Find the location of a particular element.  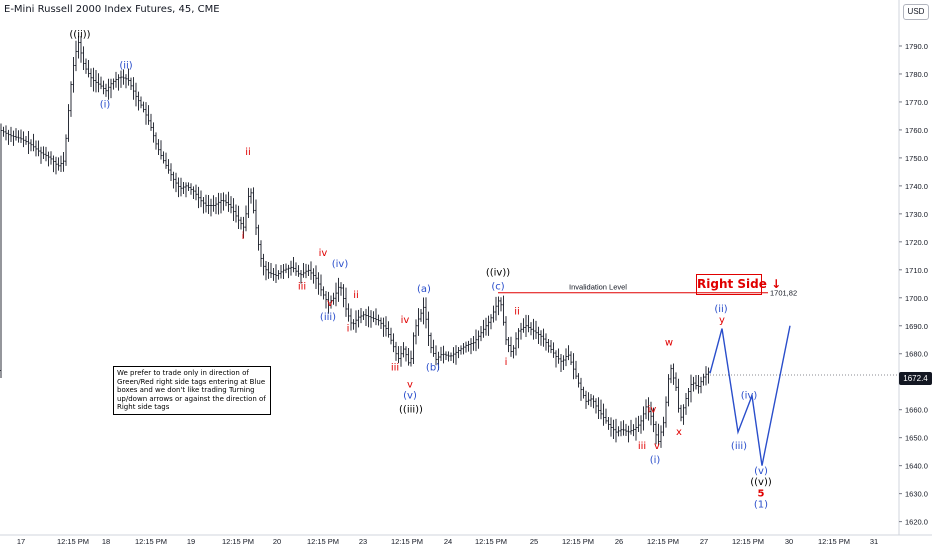

y-tick-label: 1700.0 is located at coordinates (916, 298).